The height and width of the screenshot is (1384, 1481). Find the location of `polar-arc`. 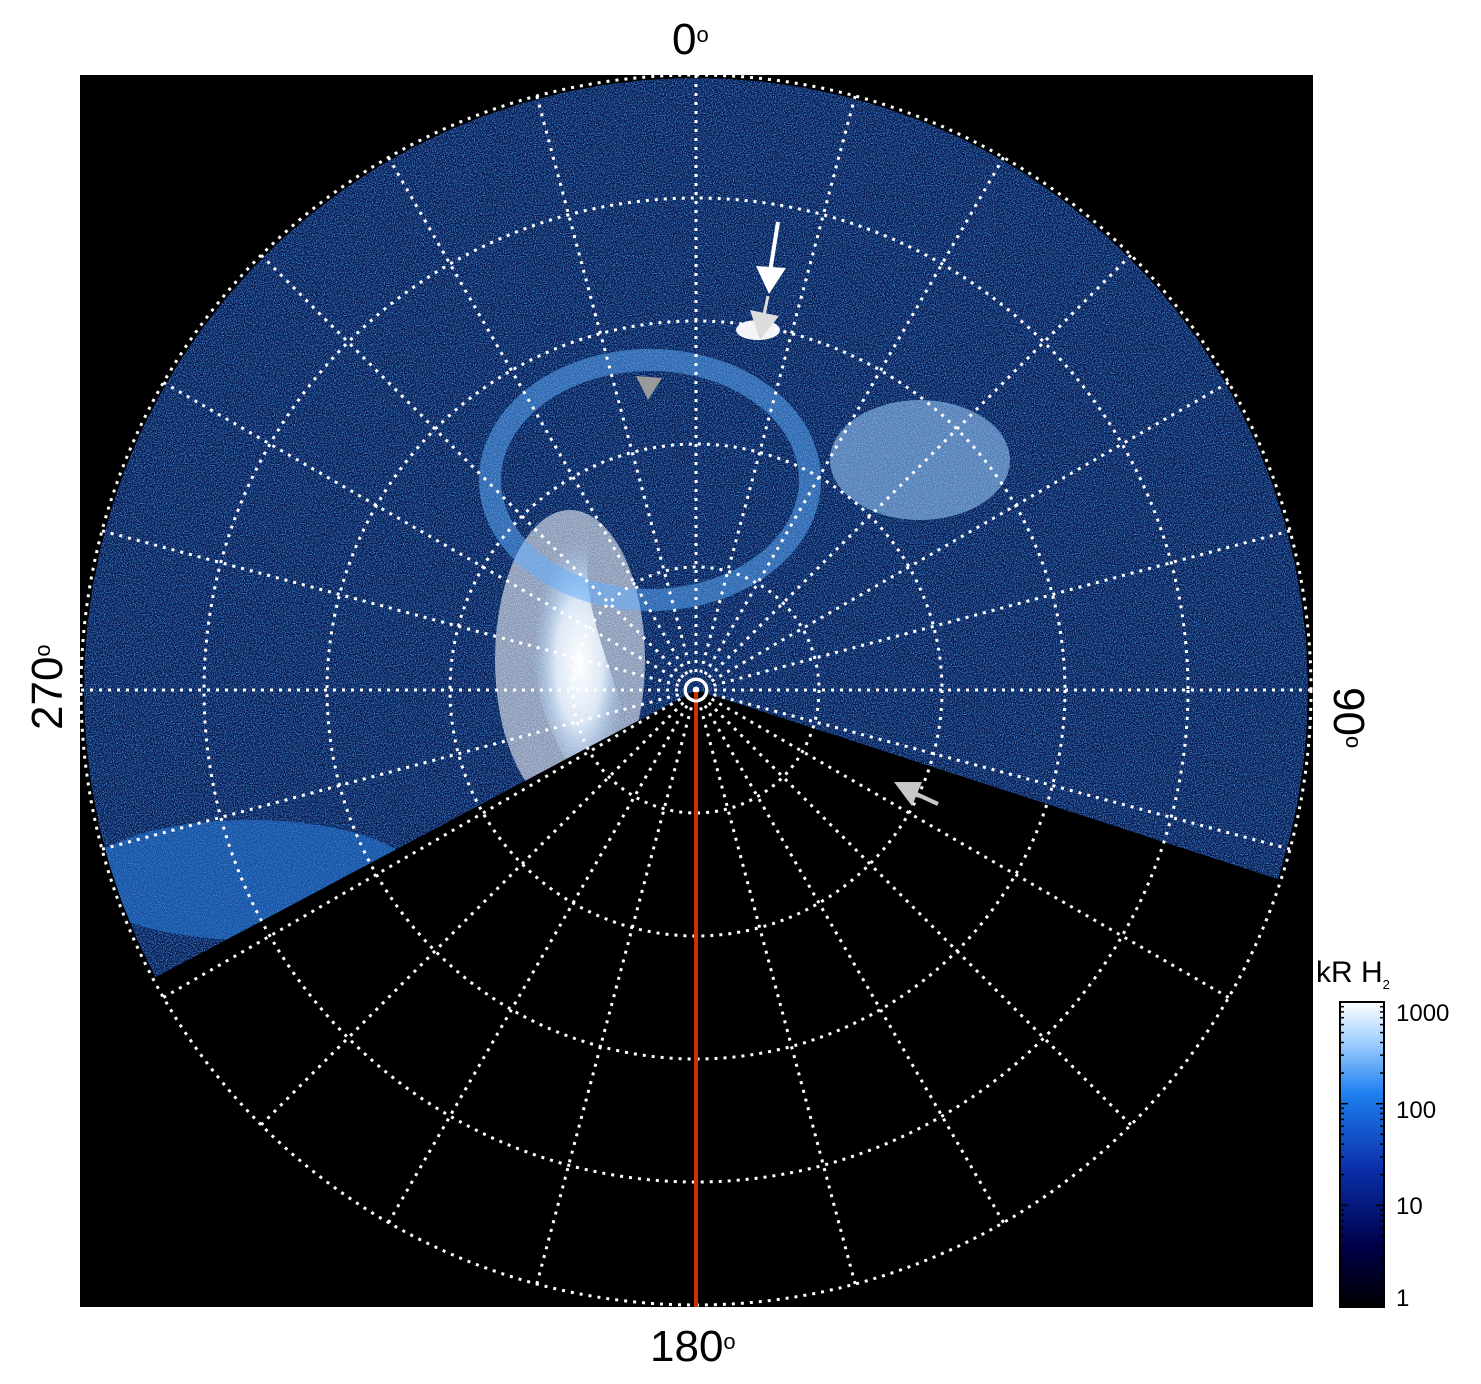

polar-arc is located at coordinates (650, 480).